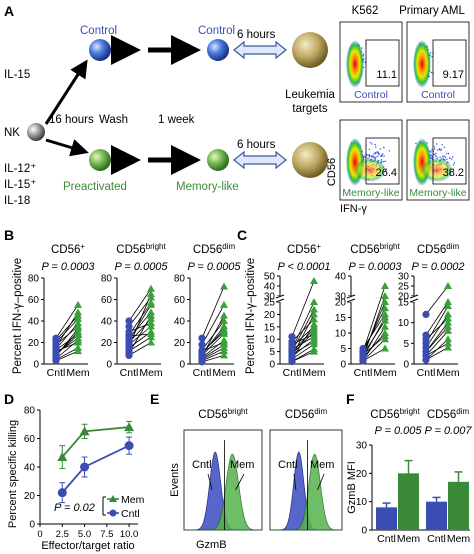 The width and height of the screenshot is (474, 554). Describe the element at coordinates (332, 172) in the screenshot. I see `cd56-axis-label: CD56` at that location.